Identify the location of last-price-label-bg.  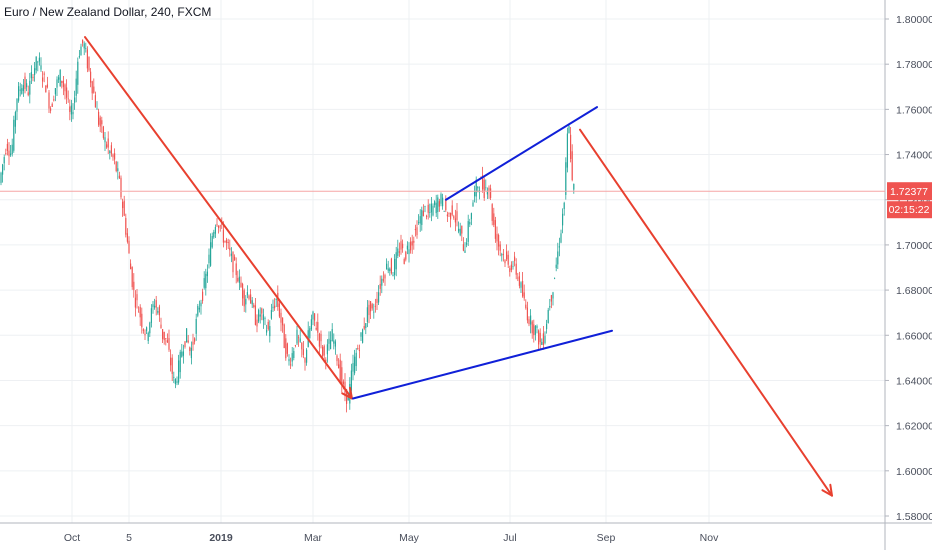
(909, 191).